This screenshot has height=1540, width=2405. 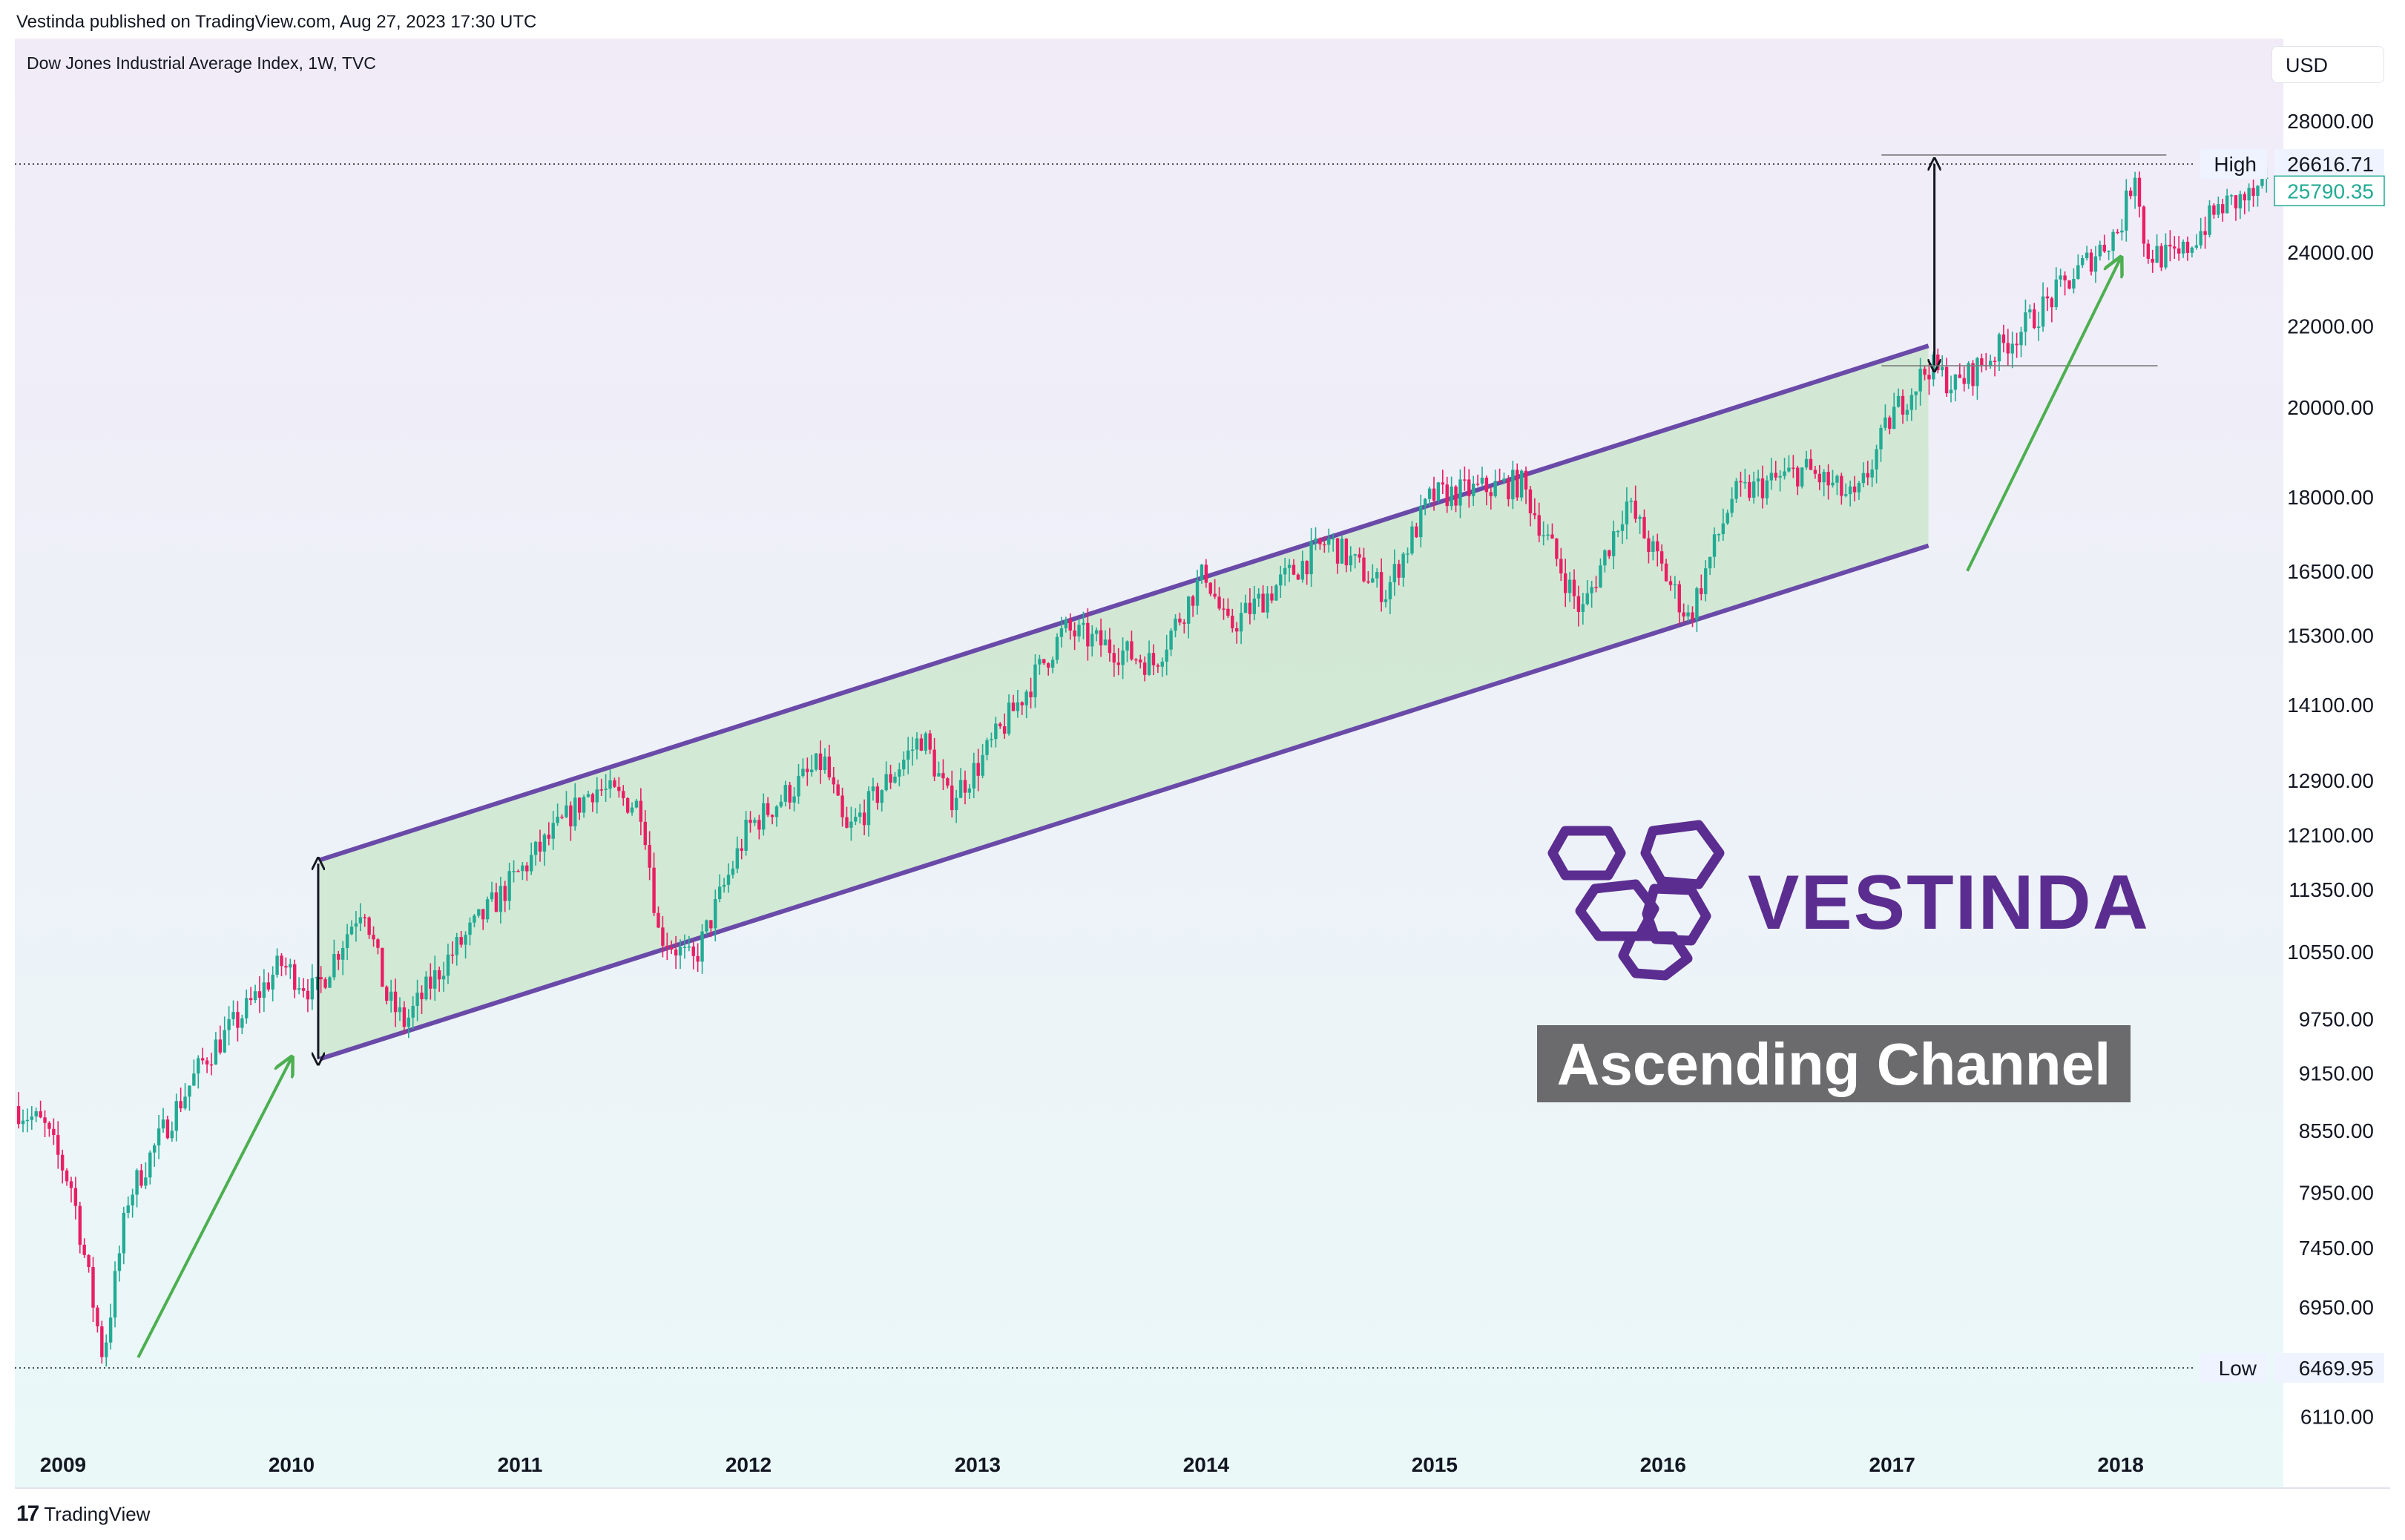 What do you see at coordinates (2336, 1248) in the screenshot?
I see `price-tick-label: 7450.00` at bounding box center [2336, 1248].